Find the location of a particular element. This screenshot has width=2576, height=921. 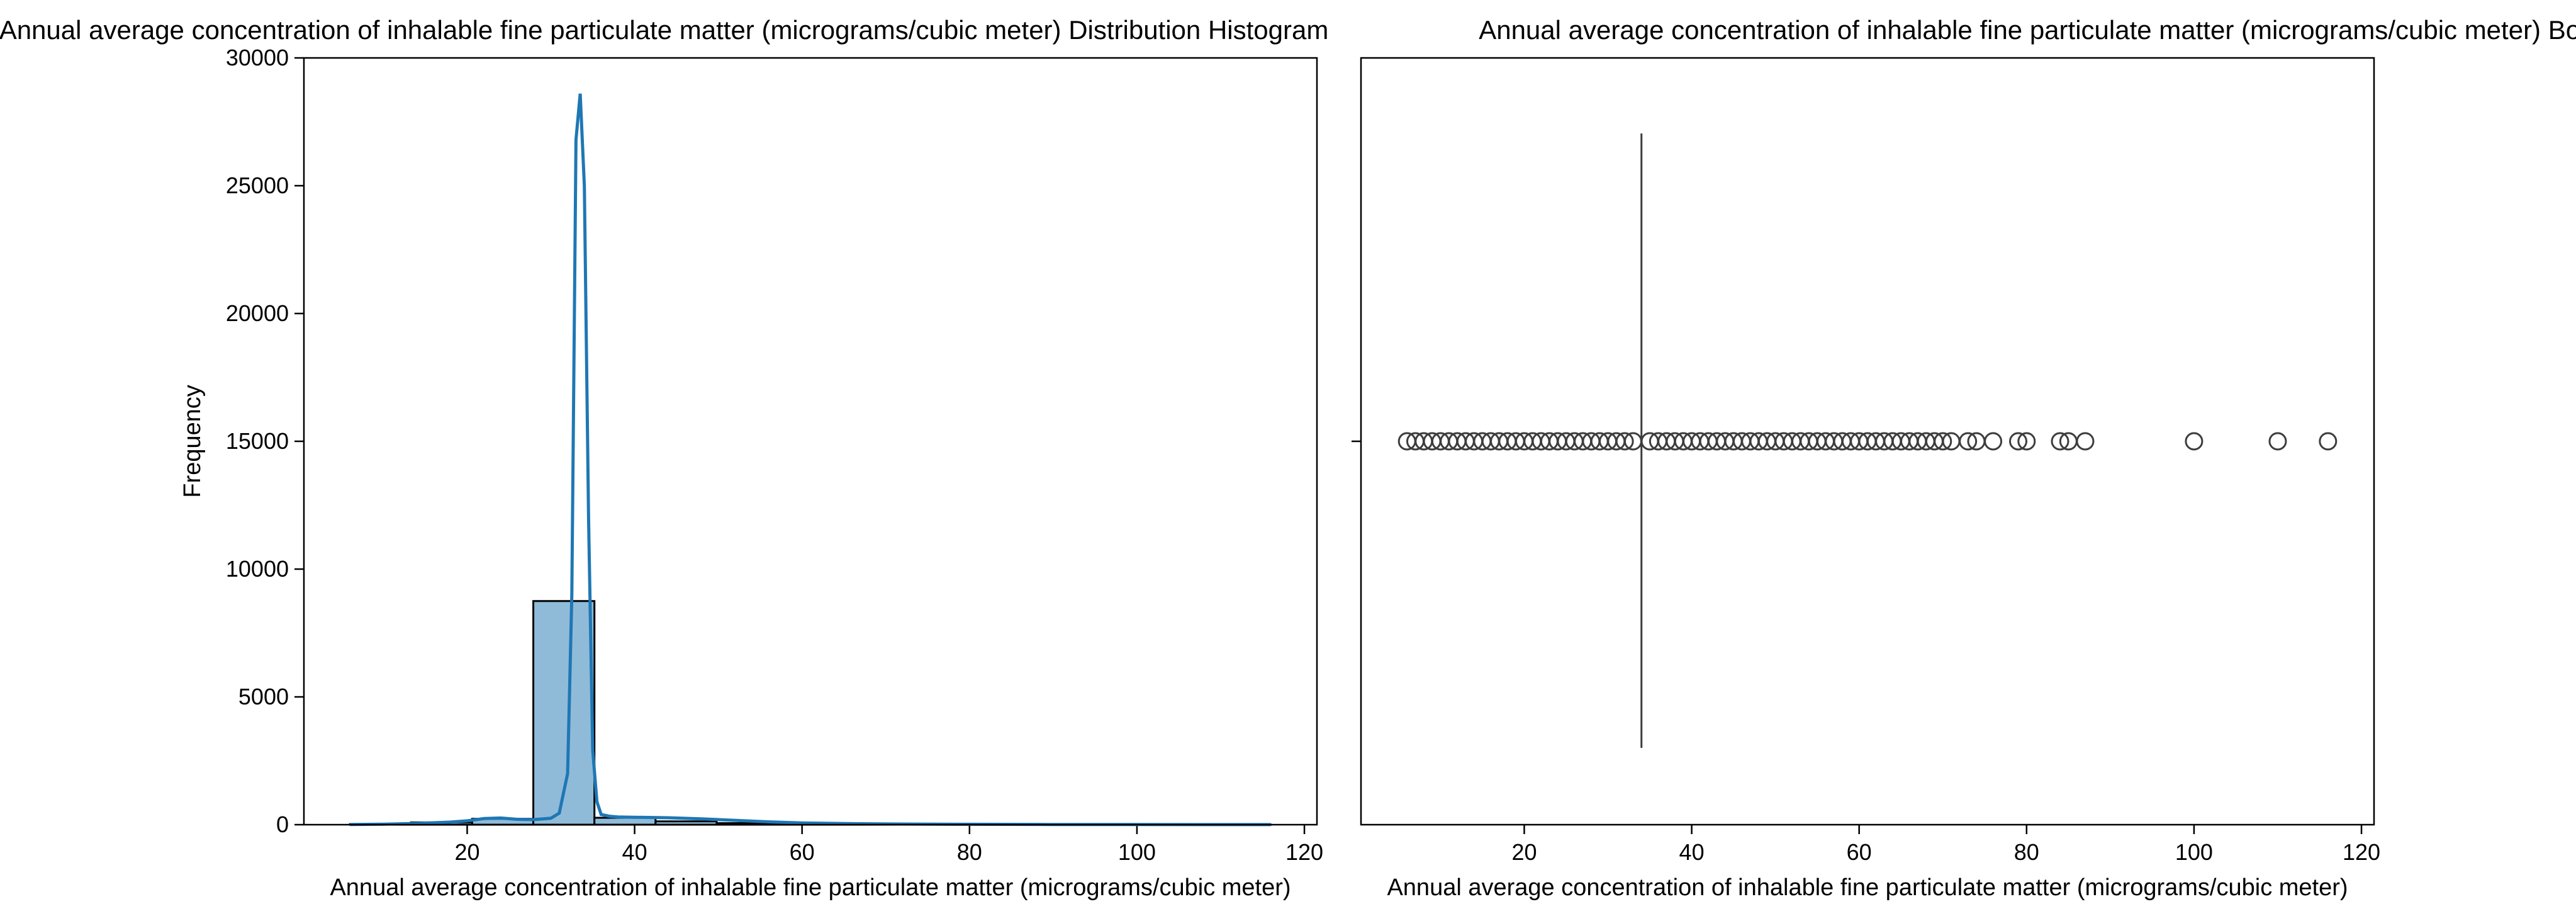

boxplot-x-tick-label: 120 is located at coordinates (2361, 852).